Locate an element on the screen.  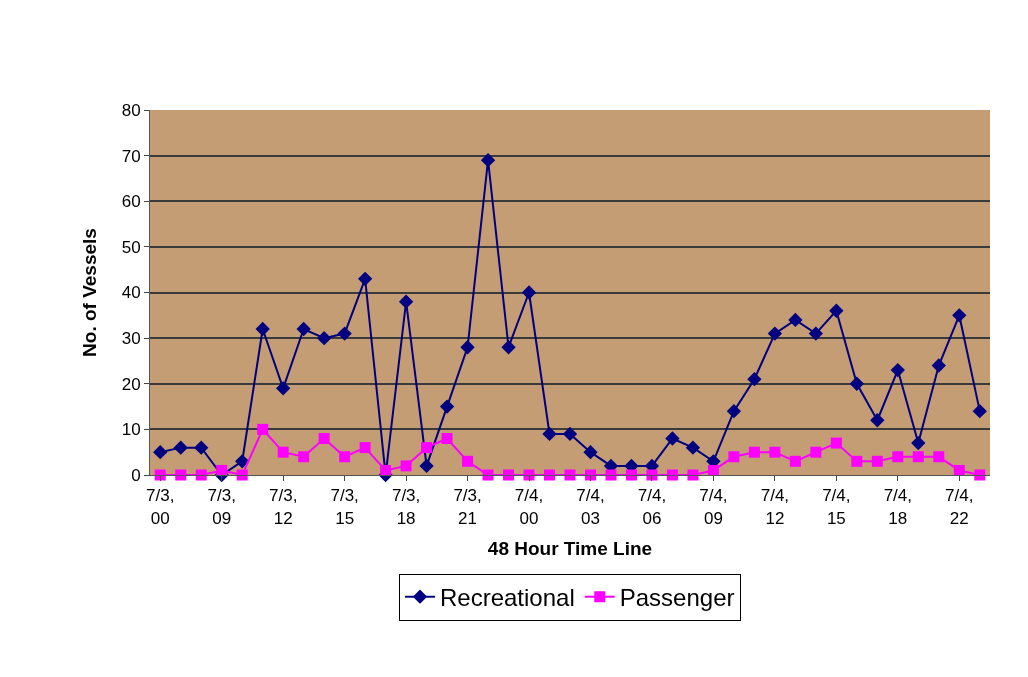
x-tick-label: 7/4, 03 is located at coordinates (590, 507).